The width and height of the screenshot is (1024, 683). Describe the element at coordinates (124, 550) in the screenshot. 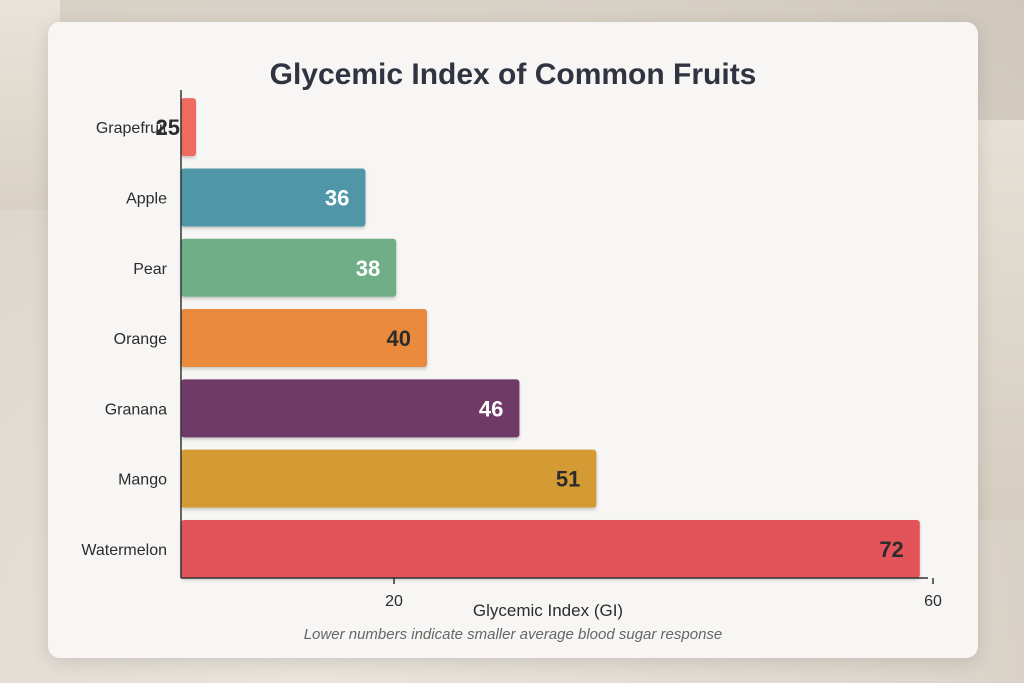

I see `category-label: Watermelon` at that location.